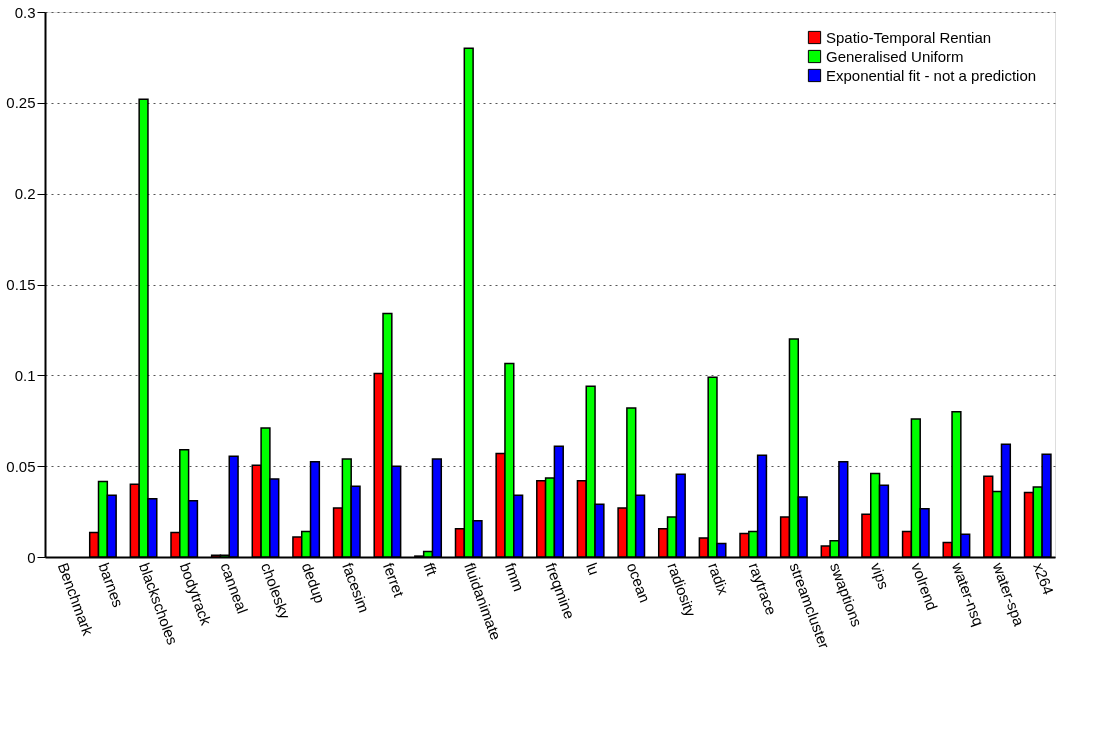  Describe the element at coordinates (880, 576) in the screenshot. I see `x-tick-label: vips` at that location.